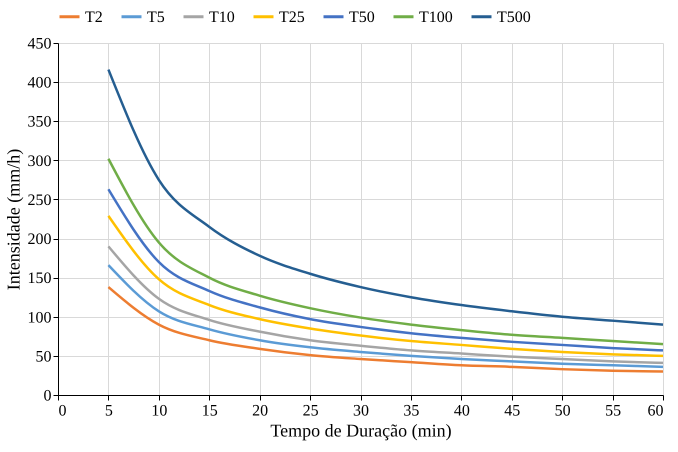  What do you see at coordinates (260, 411) in the screenshot?
I see `x-tick-label: 20` at bounding box center [260, 411].